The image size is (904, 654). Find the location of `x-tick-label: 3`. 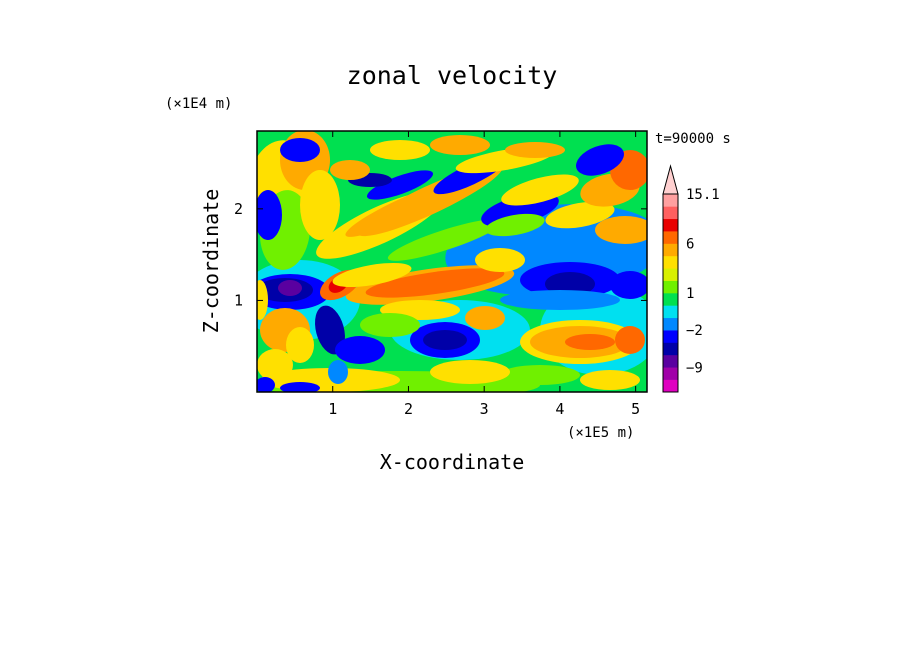

x-tick-label: 3 is located at coordinates (484, 409).